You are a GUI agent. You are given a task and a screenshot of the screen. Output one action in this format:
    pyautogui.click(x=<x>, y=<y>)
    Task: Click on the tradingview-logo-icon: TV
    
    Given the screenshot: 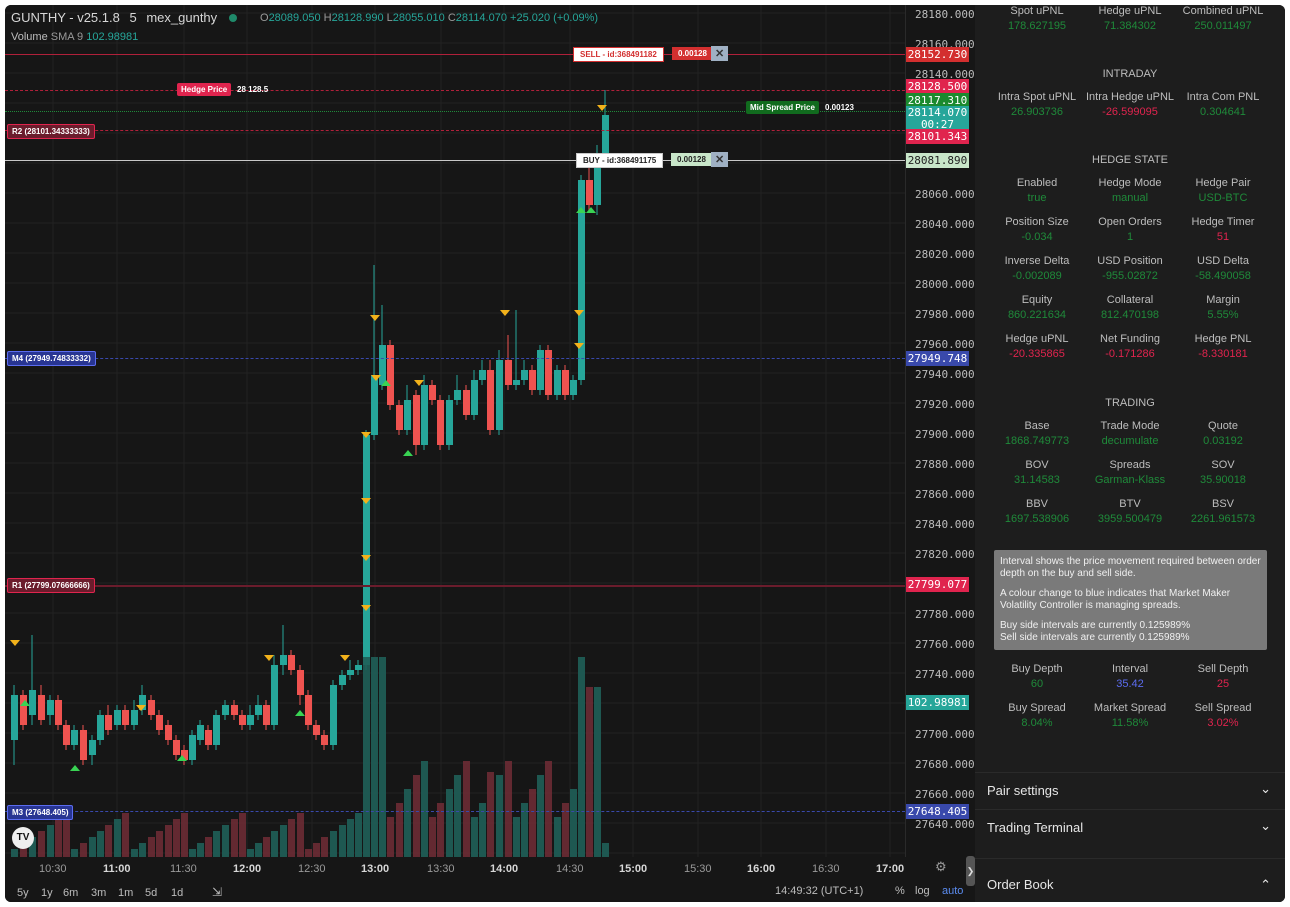 What is the action you would take?
    pyautogui.click(x=23, y=838)
    